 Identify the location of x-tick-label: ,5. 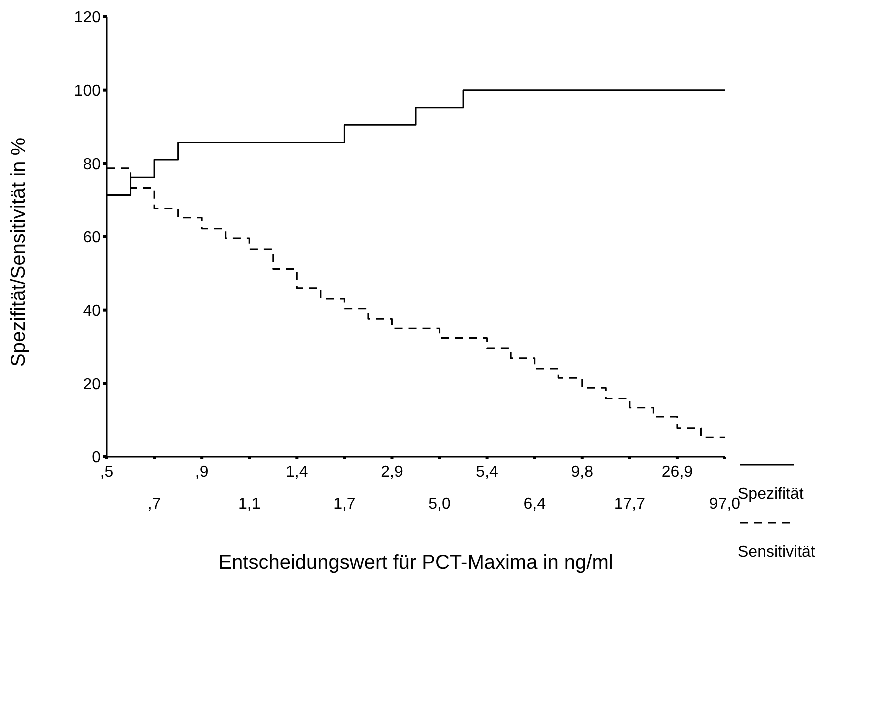
(107, 472).